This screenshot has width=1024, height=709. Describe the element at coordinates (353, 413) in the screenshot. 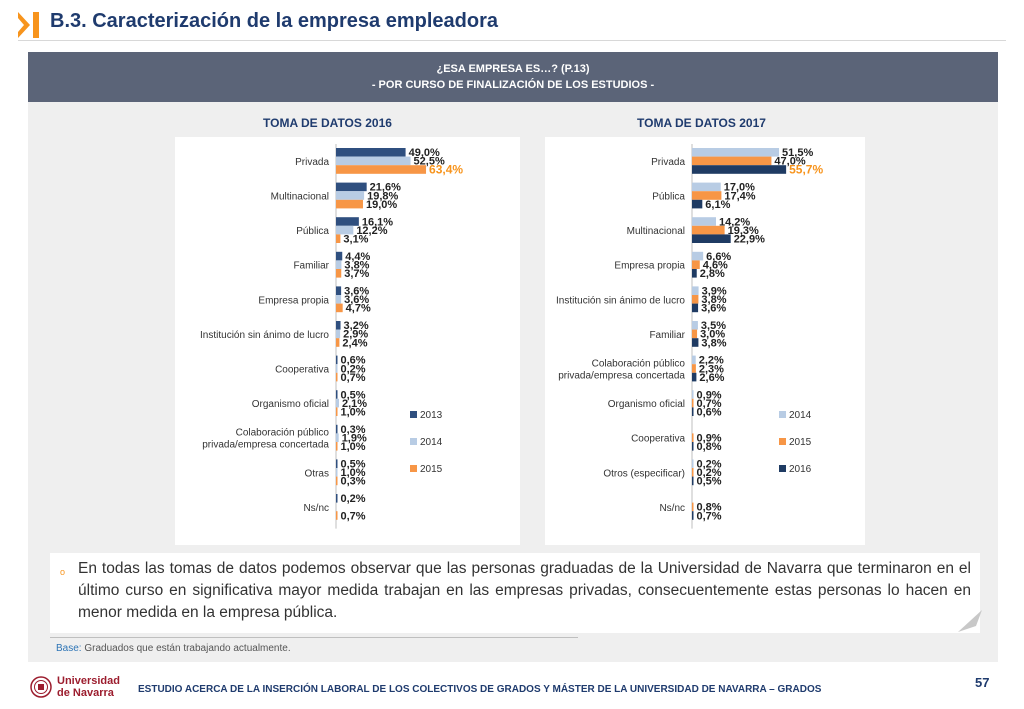

I see `chart-2016-label-2015-organismo-oficial: 1,0%` at that location.